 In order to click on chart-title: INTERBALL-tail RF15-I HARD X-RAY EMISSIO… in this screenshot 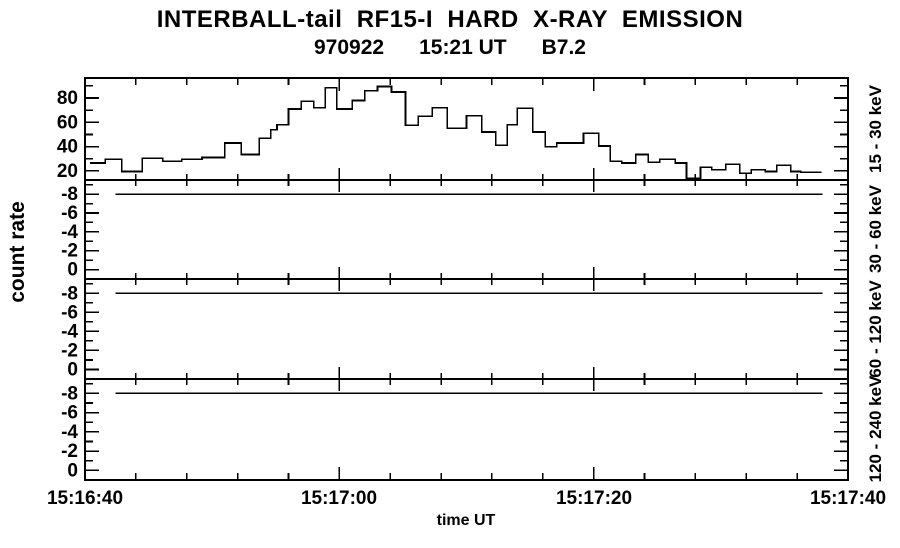, I will do `click(450, 19)`.